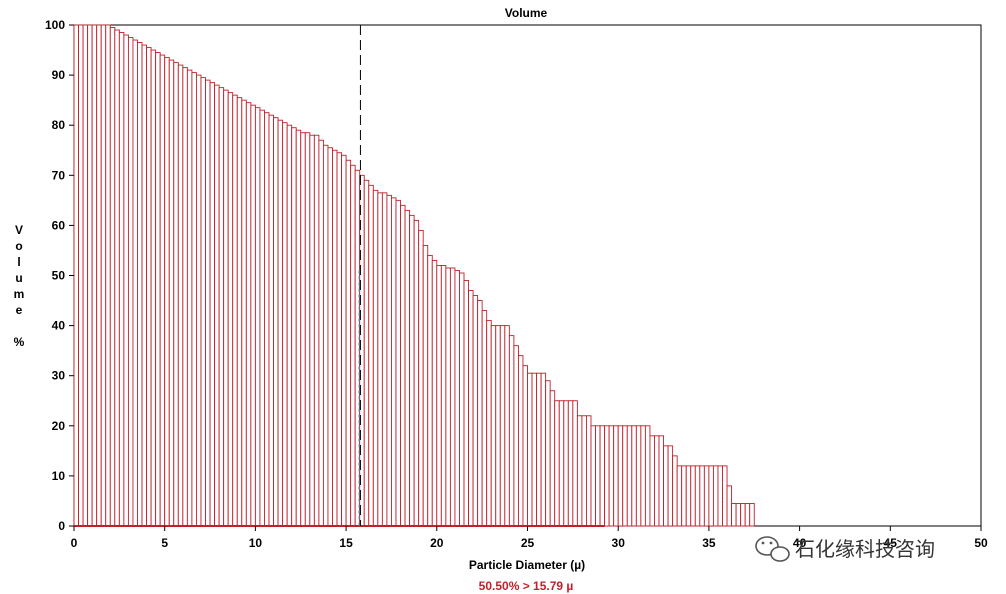 The height and width of the screenshot is (594, 1006). I want to click on watermark-text: 石化缘科技咨询, so click(865, 549).